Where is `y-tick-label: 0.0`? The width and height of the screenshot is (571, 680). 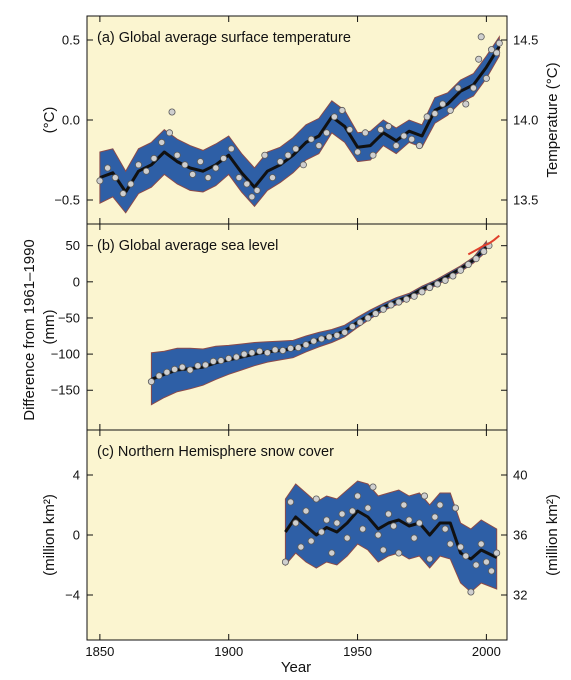 y-tick-label: 0.0 is located at coordinates (71, 120).